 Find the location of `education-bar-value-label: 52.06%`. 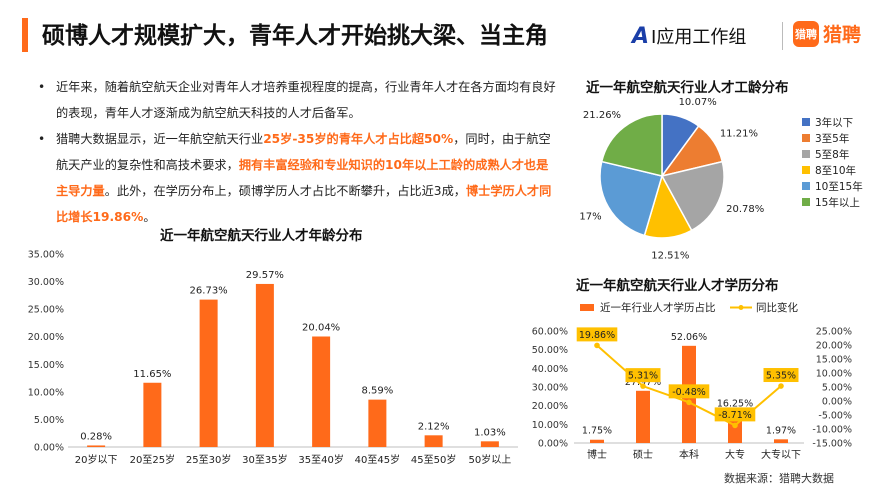

education-bar-value-label: 52.06% is located at coordinates (689, 337).